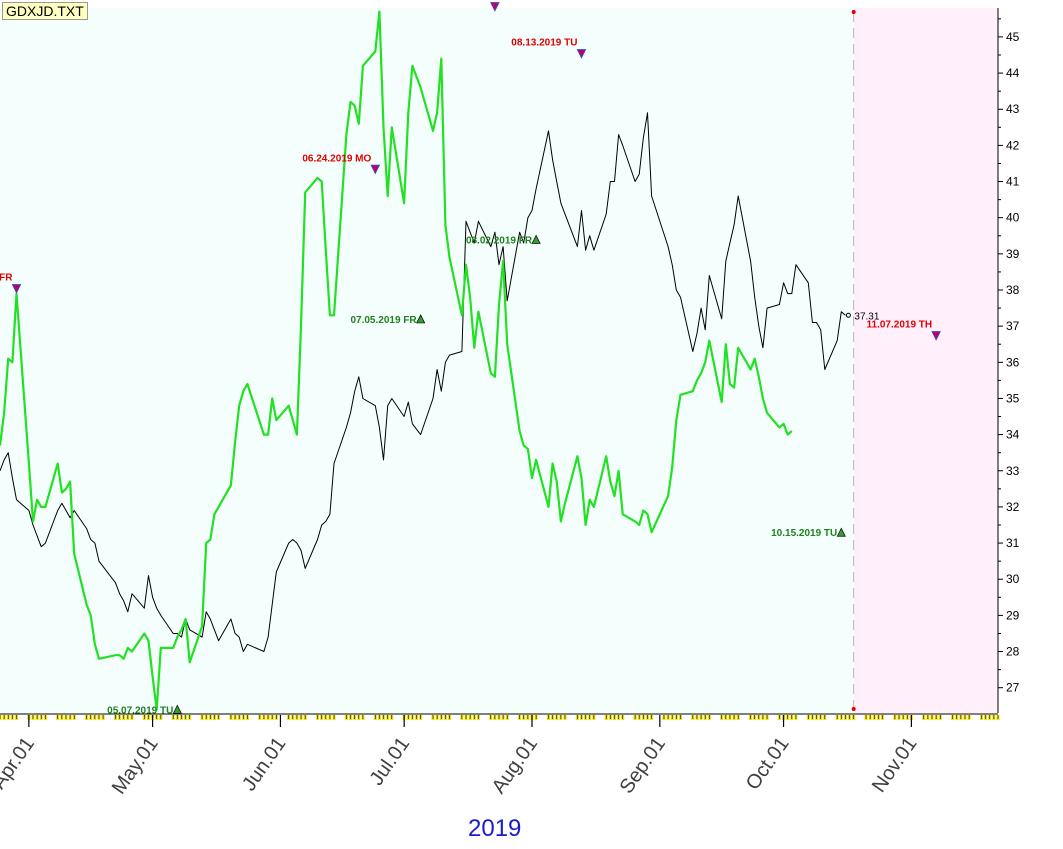  I want to click on divider-bottom-marker, so click(853, 709).